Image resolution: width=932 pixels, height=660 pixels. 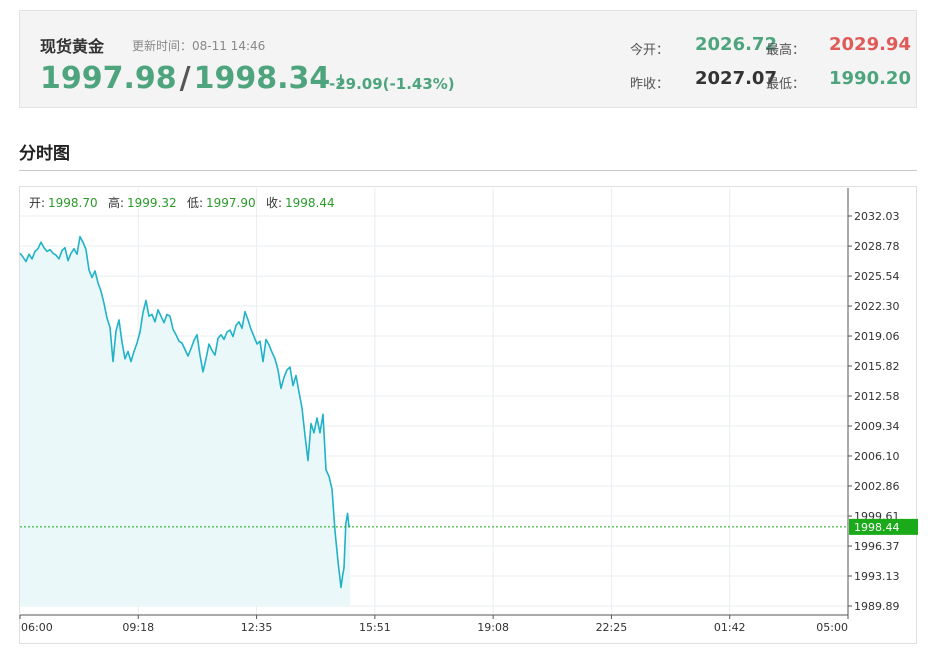 I want to click on x-tick-label: 12:35, so click(x=257, y=627).